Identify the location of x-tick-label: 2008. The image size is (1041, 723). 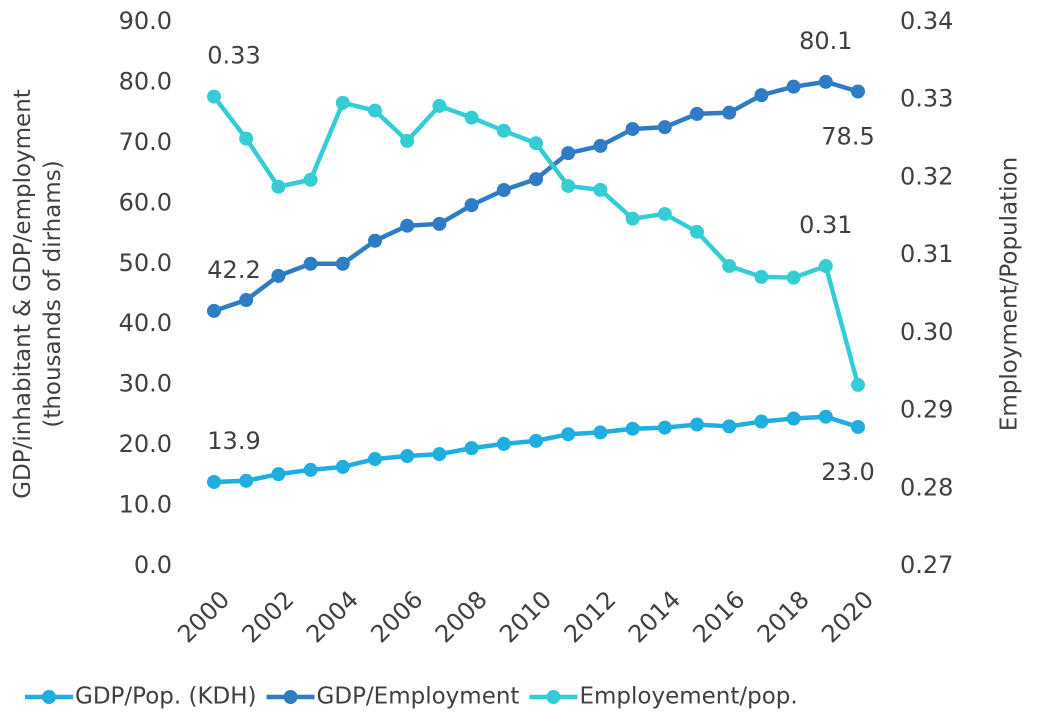
(461, 616).